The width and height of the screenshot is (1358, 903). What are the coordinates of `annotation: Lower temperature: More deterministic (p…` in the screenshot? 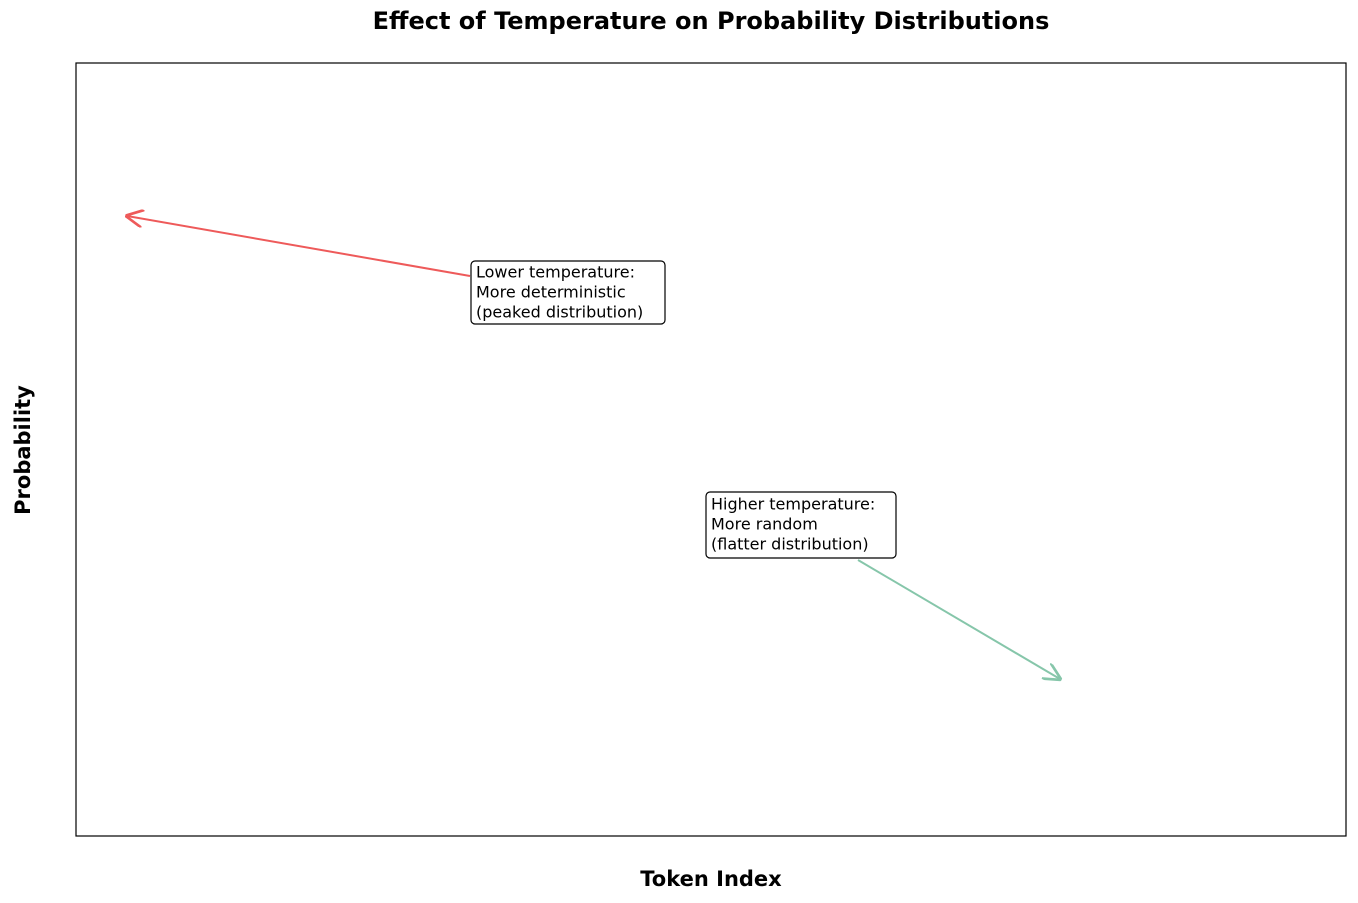 It's located at (396, 270).